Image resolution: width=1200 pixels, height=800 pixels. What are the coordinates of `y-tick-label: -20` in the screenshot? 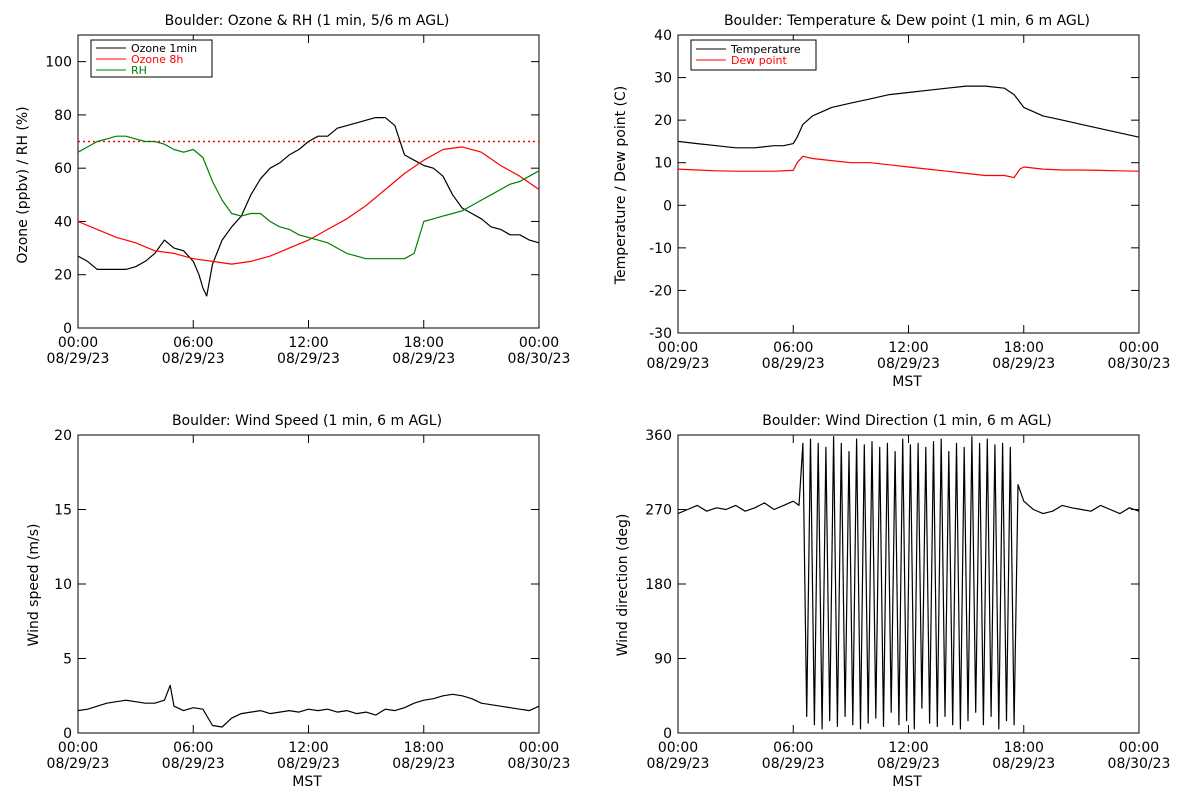 It's located at (660, 291).